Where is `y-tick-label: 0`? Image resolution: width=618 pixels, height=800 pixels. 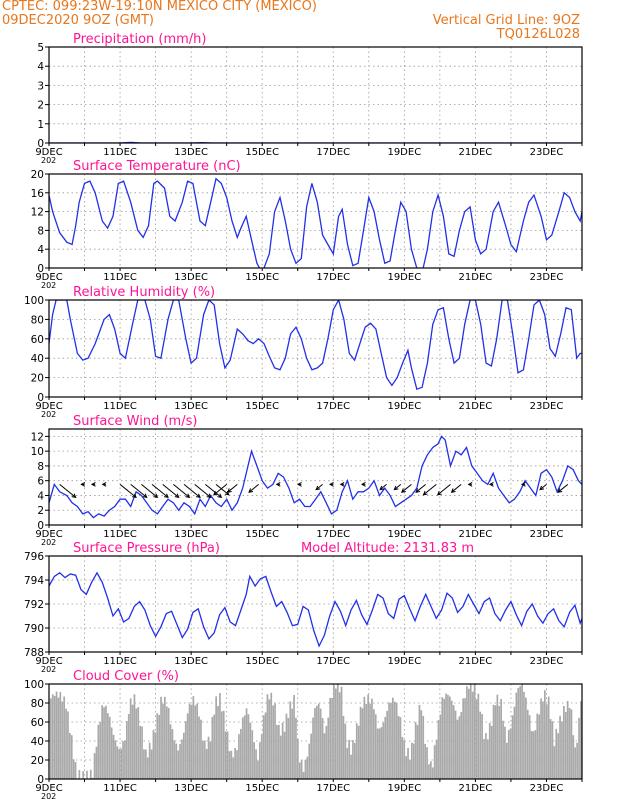
y-tick-label: 0 is located at coordinates (40, 526).